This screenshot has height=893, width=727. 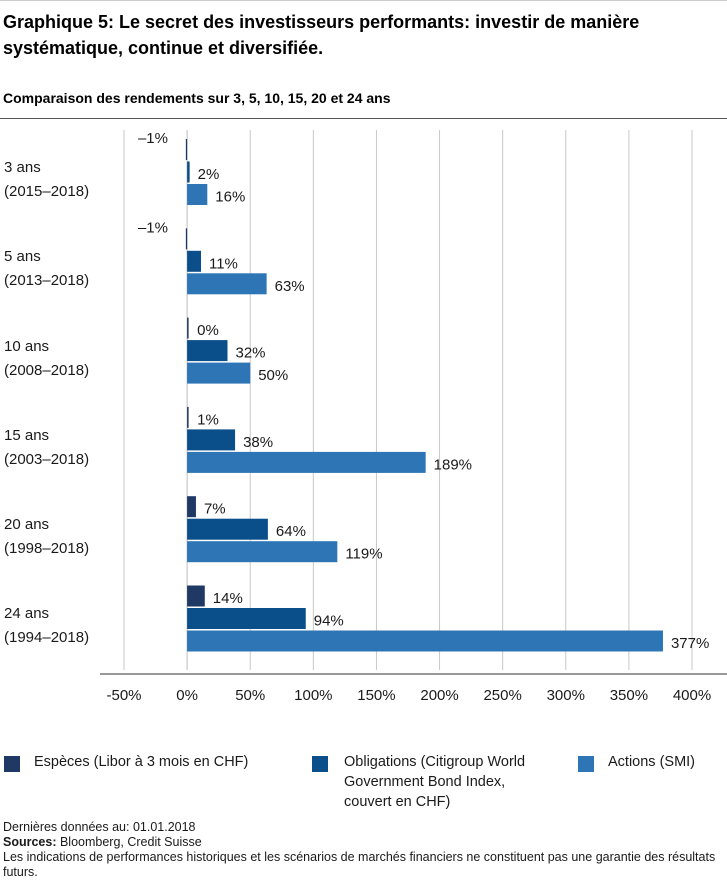 What do you see at coordinates (251, 353) in the screenshot?
I see `data-label: 32%` at bounding box center [251, 353].